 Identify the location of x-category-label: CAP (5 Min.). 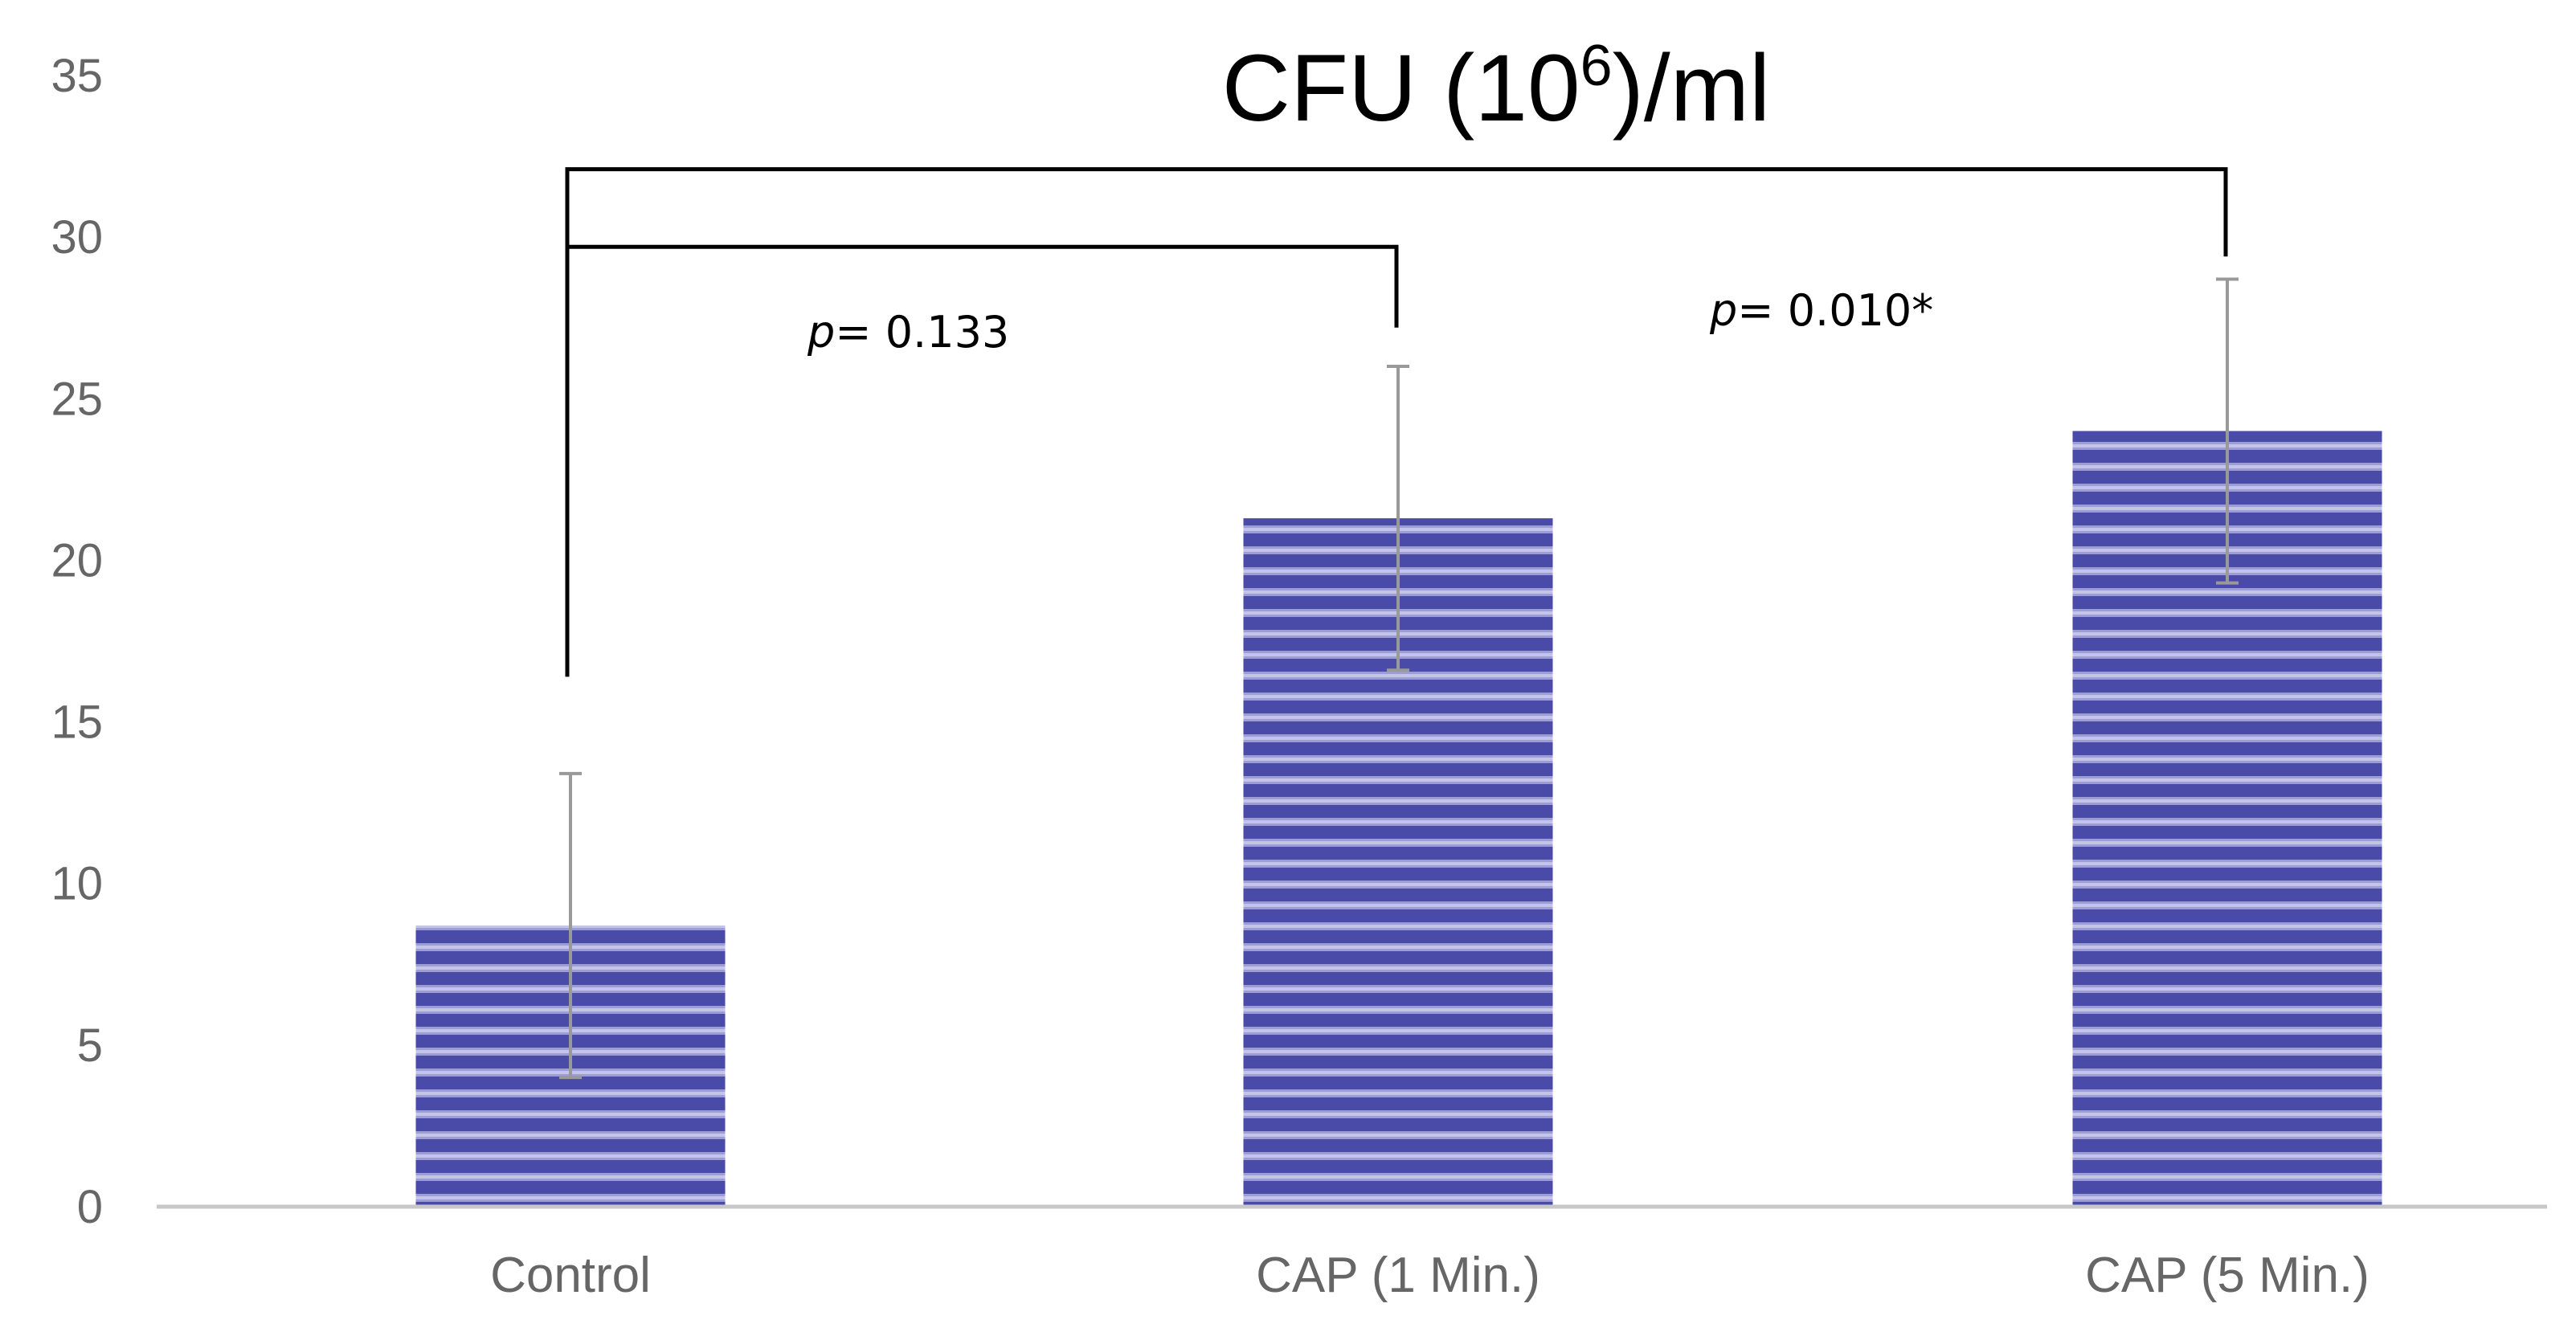
(2227, 1276).